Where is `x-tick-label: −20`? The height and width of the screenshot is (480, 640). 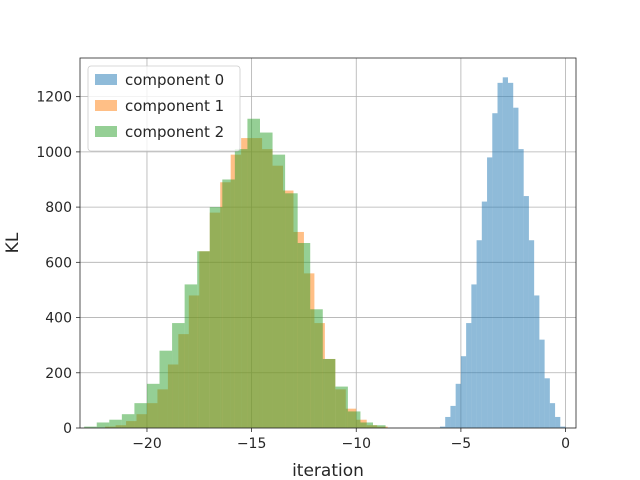
x-tick-label: −20 is located at coordinates (147, 444).